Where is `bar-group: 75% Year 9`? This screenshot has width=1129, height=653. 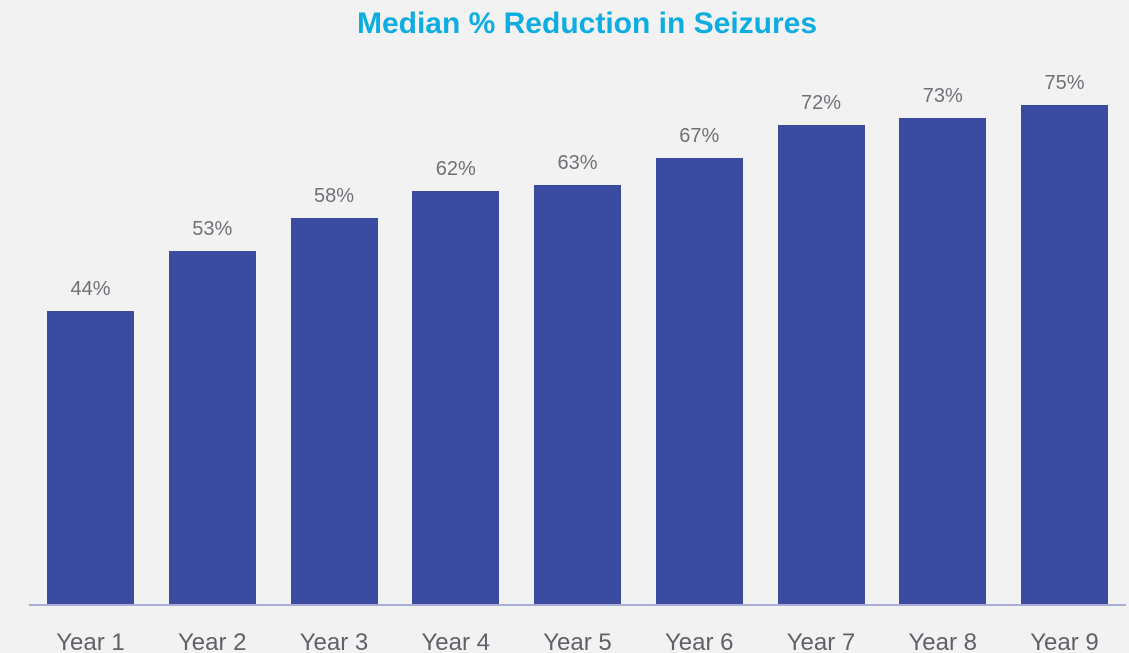 bar-group: 75% Year 9 is located at coordinates (1064, 326).